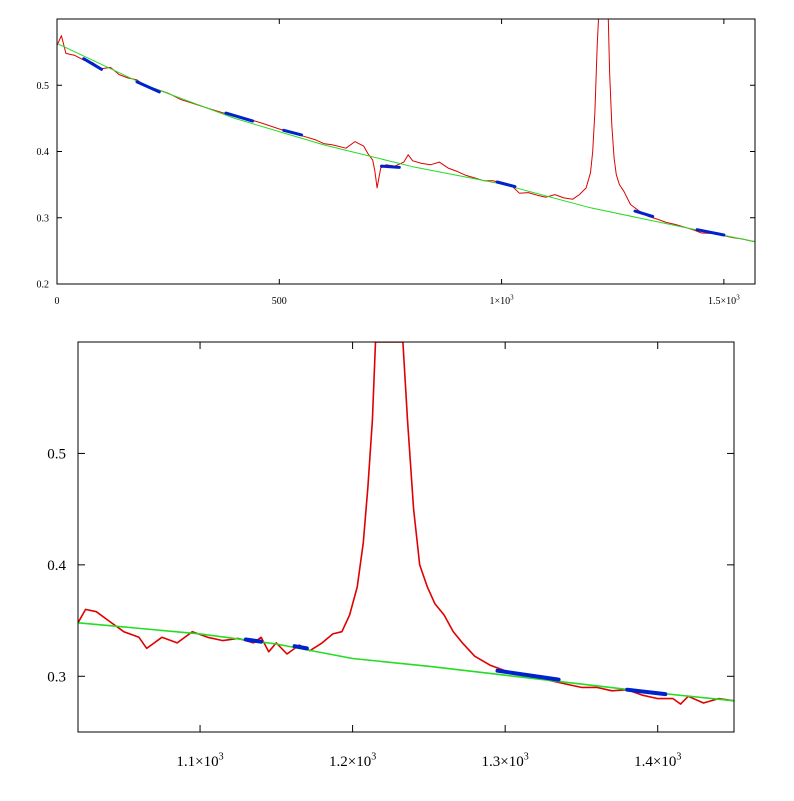  What do you see at coordinates (352, 760) in the screenshot?
I see `zoom-x-tick-label-1: 1.2×10³` at bounding box center [352, 760].